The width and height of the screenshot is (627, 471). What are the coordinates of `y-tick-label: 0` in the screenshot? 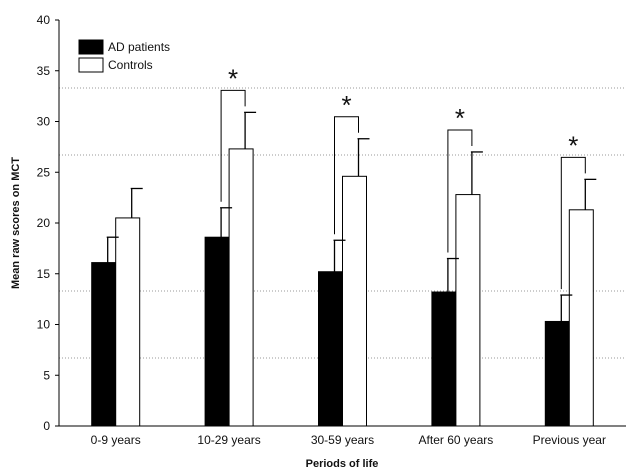 It's located at (46, 426).